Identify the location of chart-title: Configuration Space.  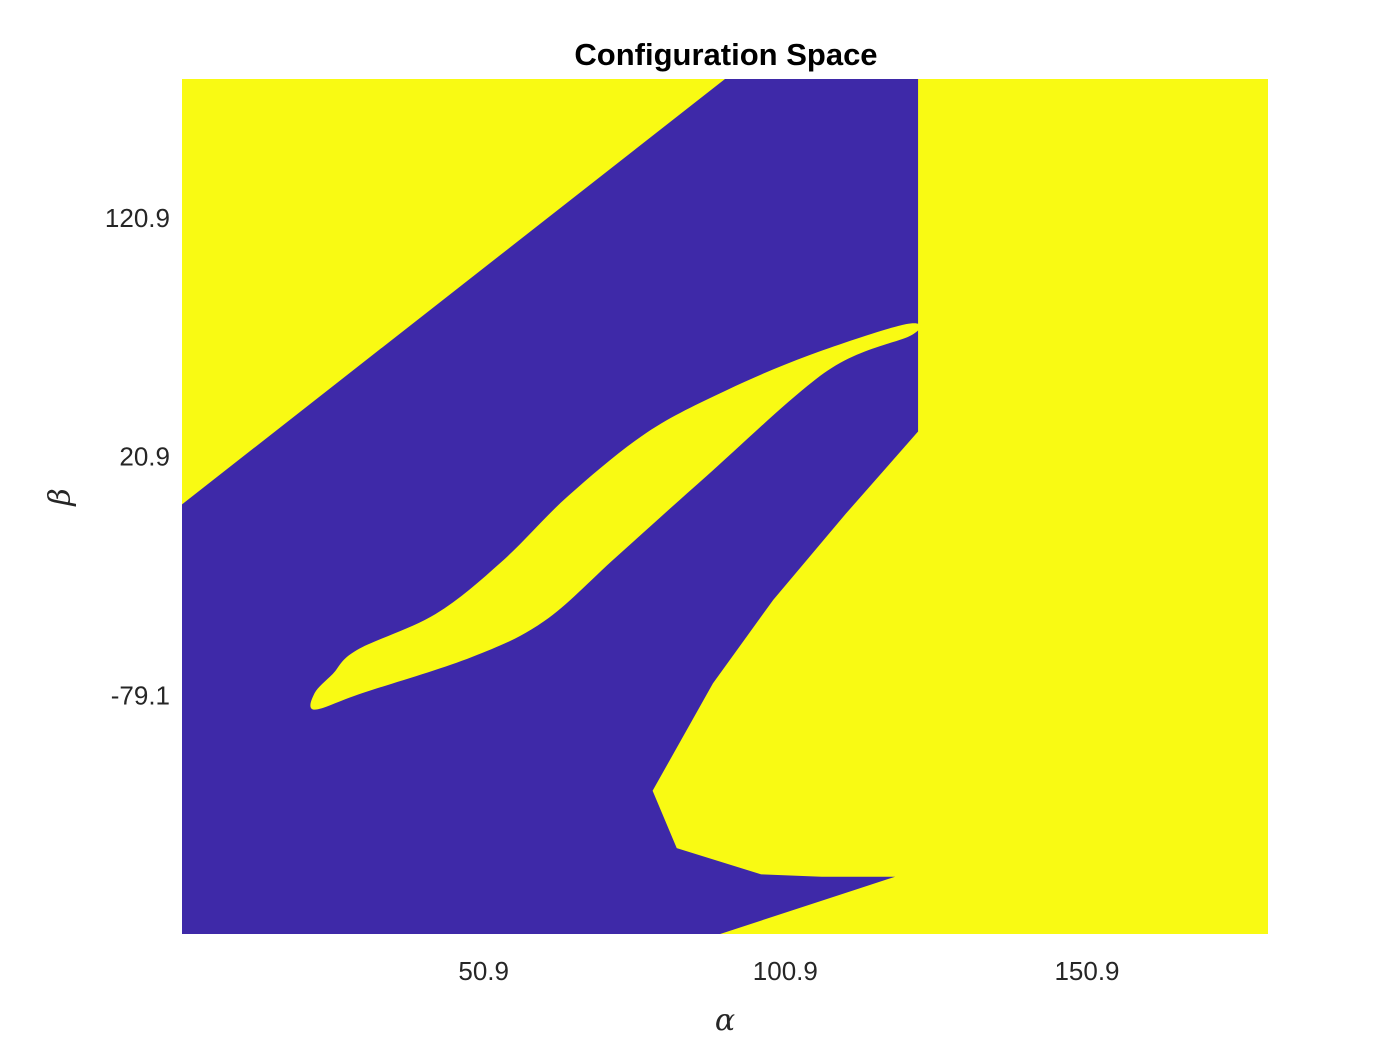
(725, 54).